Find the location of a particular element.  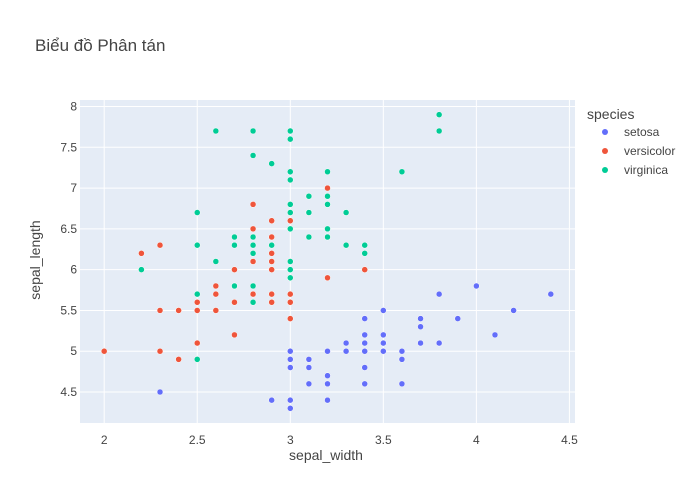

y-tick-labels: 4.5 5 5.5 6 6.5 7 7.5 8 is located at coordinates (68, 249).